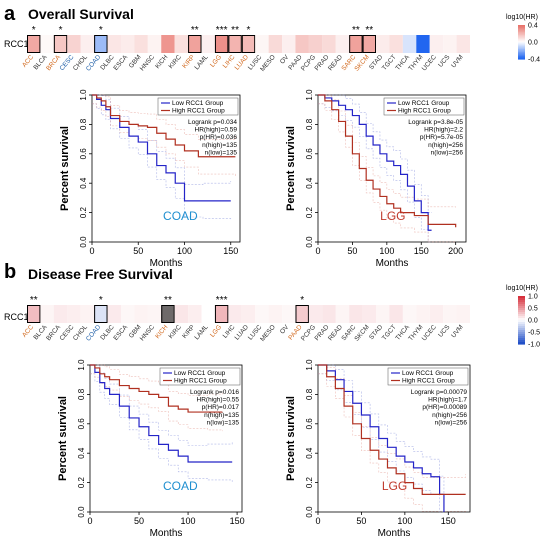 Image resolution: width=550 pixels, height=536 pixels. I want to click on cancer-label-kirc: KIRC, so click(176, 62).